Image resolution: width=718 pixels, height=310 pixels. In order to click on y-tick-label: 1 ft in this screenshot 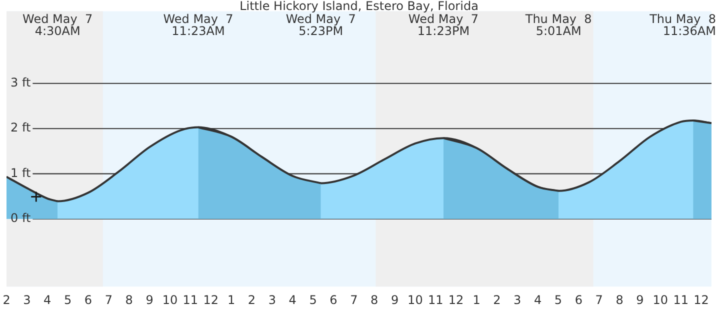, I will do `click(20, 173)`.